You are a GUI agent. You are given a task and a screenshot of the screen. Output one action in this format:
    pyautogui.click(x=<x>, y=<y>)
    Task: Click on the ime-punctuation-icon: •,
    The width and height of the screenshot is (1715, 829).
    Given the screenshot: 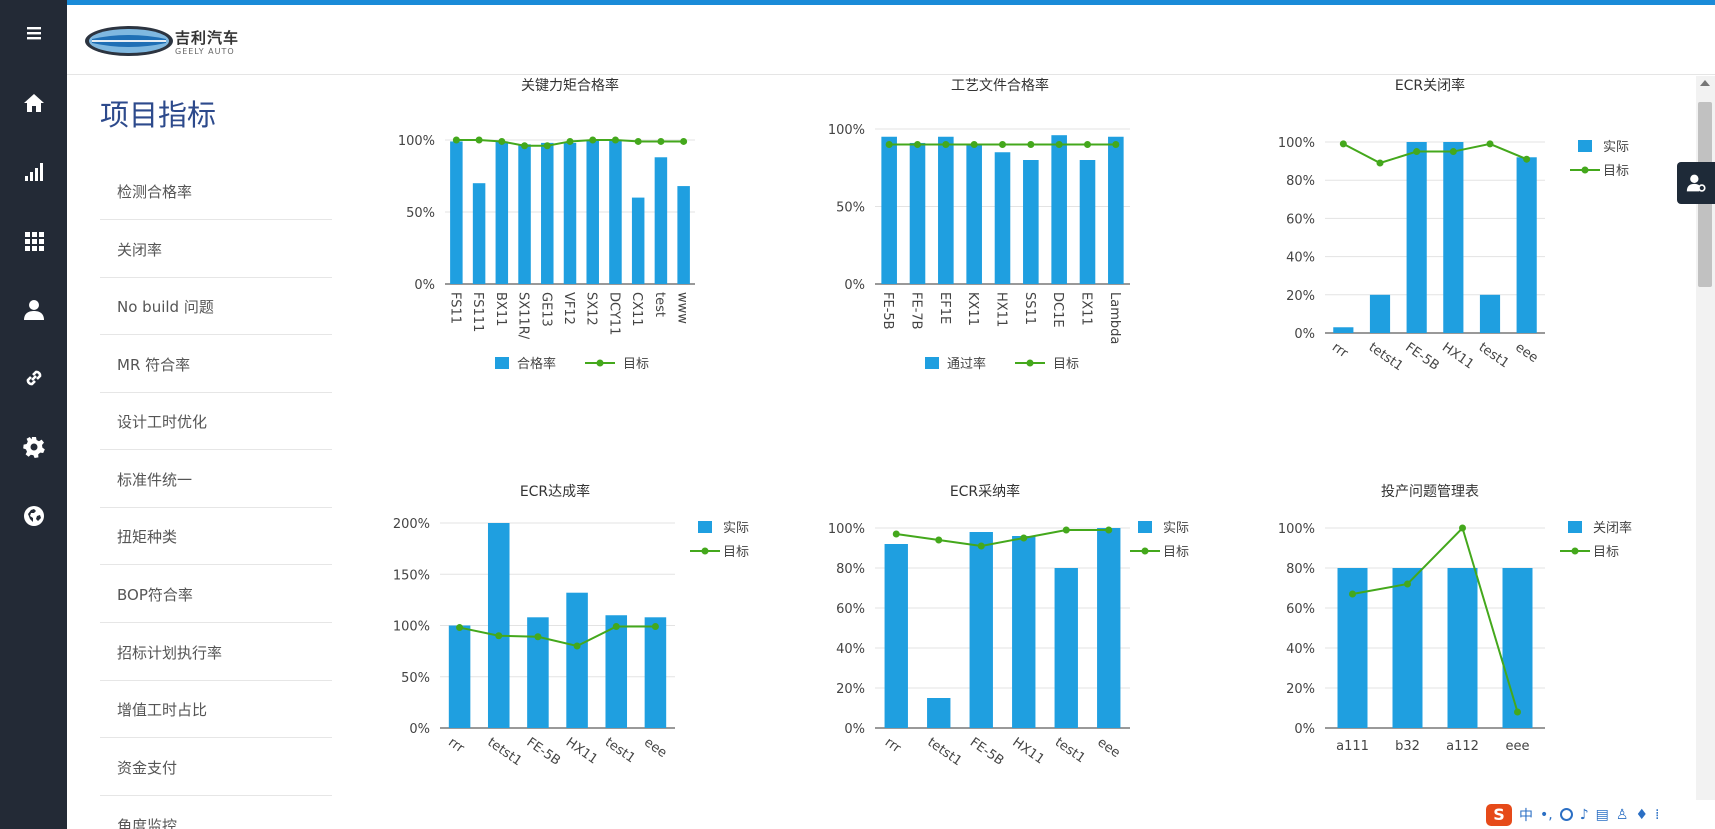 What is the action you would take?
    pyautogui.click(x=1546, y=814)
    